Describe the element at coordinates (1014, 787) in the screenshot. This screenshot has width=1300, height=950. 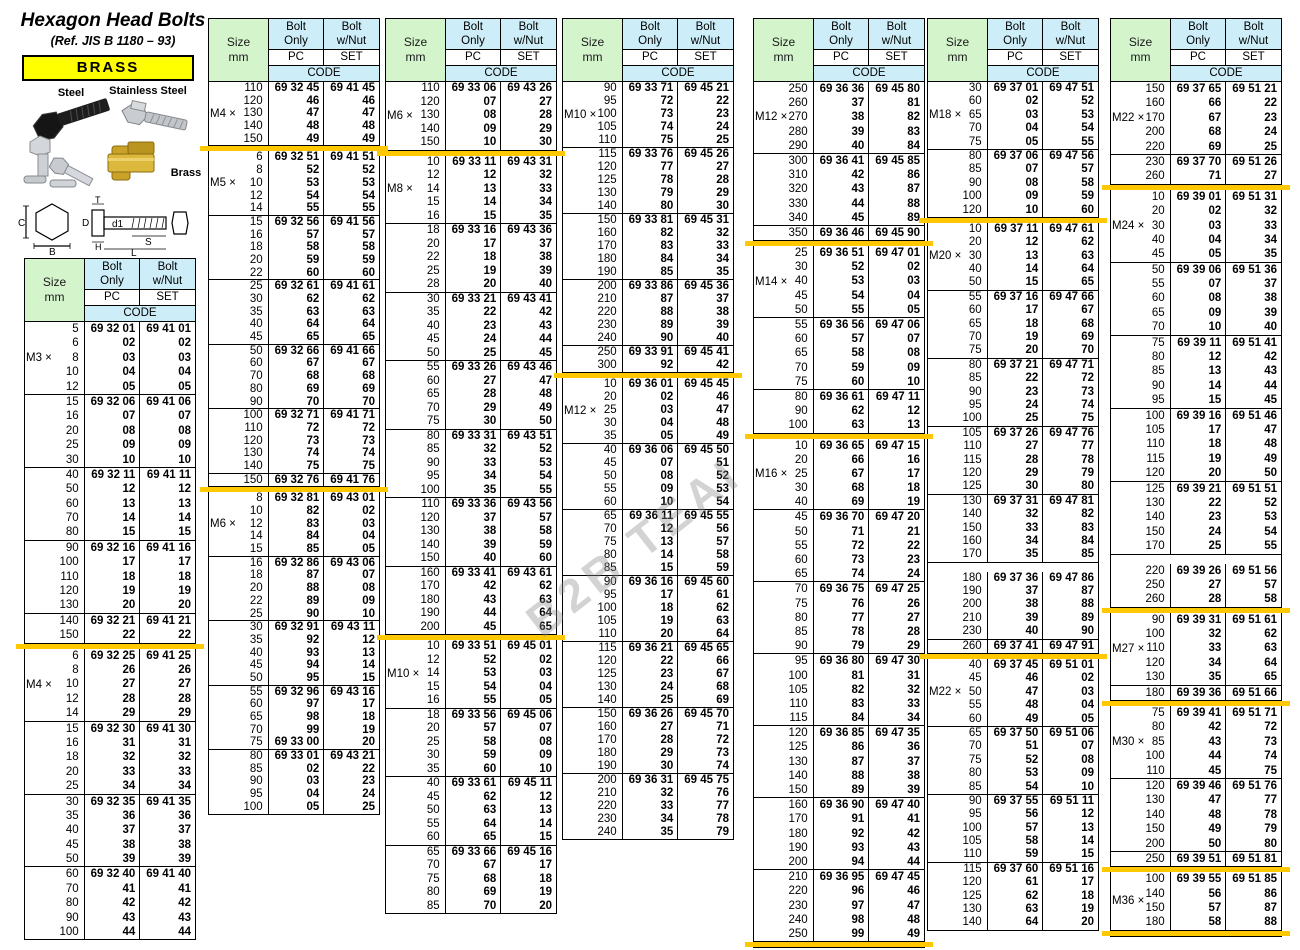
I see `pc-code-cell: 54` at that location.